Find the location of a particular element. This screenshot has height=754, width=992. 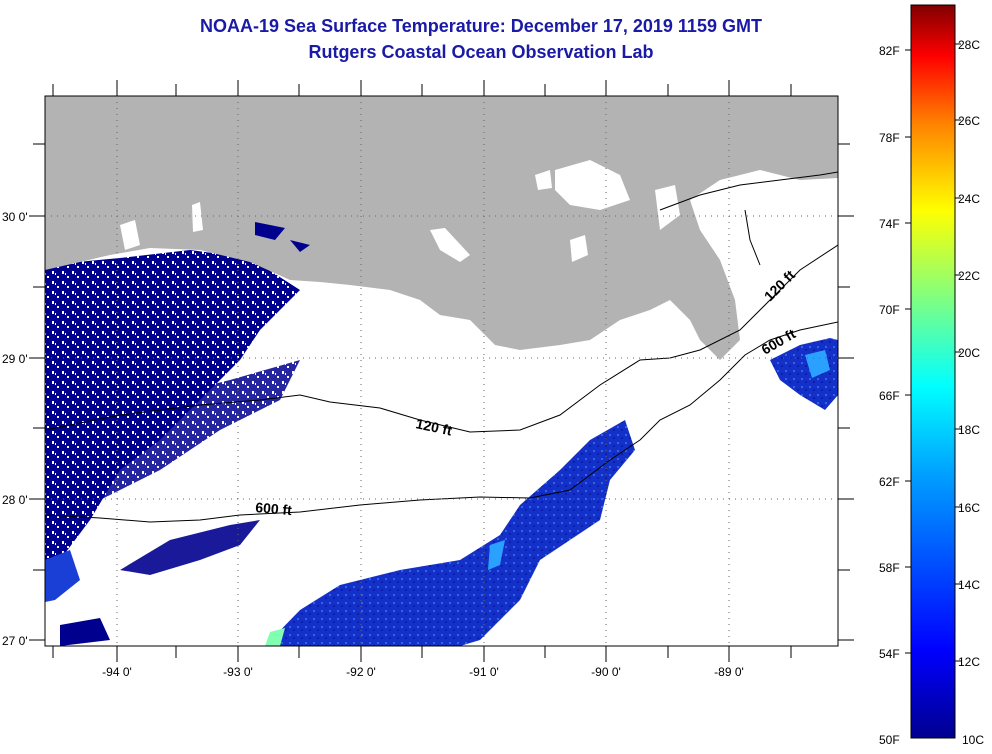

colorbar-f-50: 50F is located at coordinates (889, 740).